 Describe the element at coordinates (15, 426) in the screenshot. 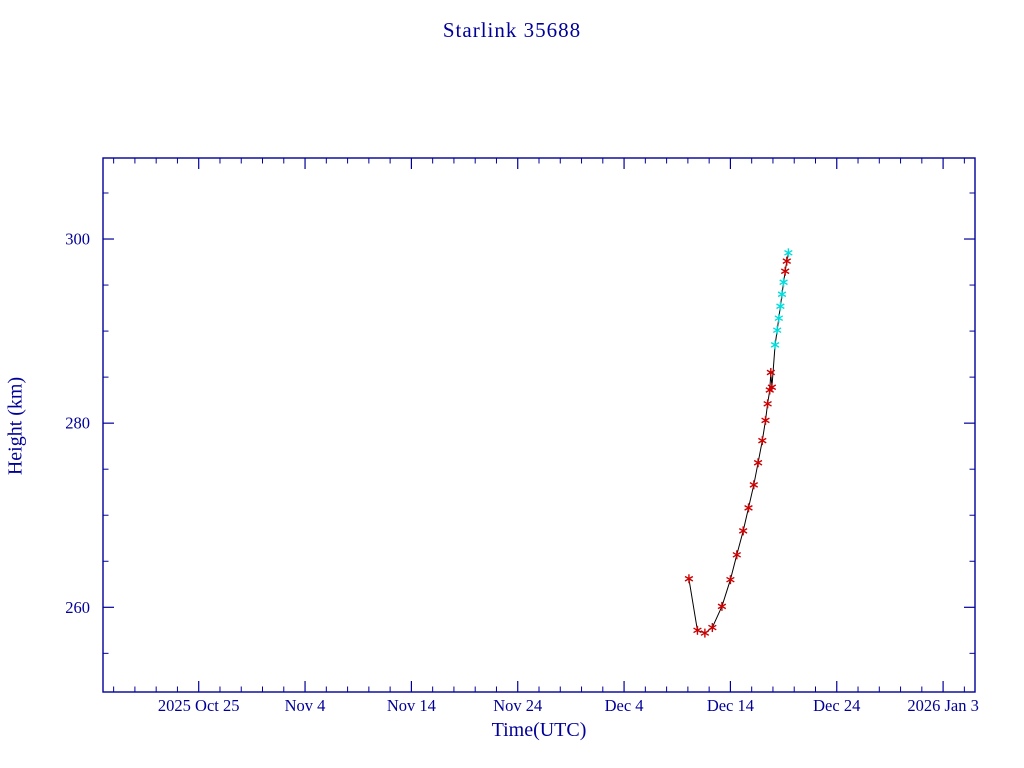

I see `y-axis-label: Height (km)` at that location.